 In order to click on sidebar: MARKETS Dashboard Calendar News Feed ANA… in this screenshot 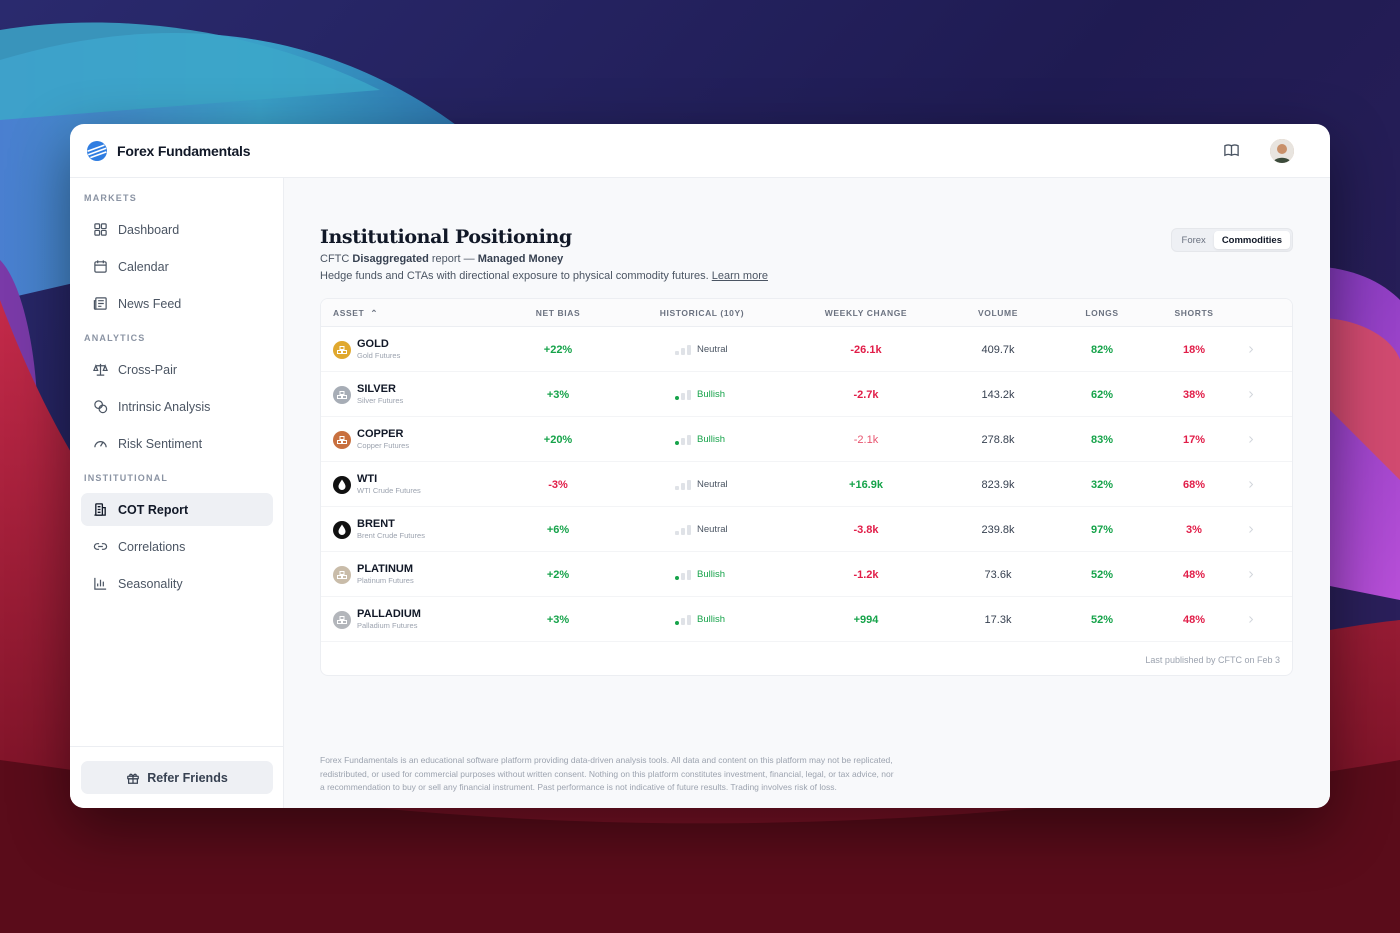, I will do `click(177, 493)`.